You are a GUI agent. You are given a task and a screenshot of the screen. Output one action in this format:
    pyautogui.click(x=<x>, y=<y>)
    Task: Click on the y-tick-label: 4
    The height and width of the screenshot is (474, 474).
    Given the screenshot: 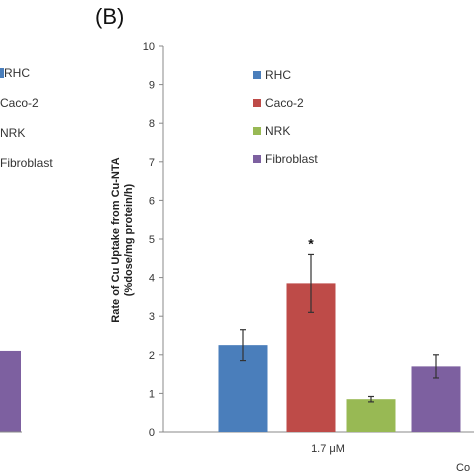 What is the action you would take?
    pyautogui.click(x=152, y=279)
    